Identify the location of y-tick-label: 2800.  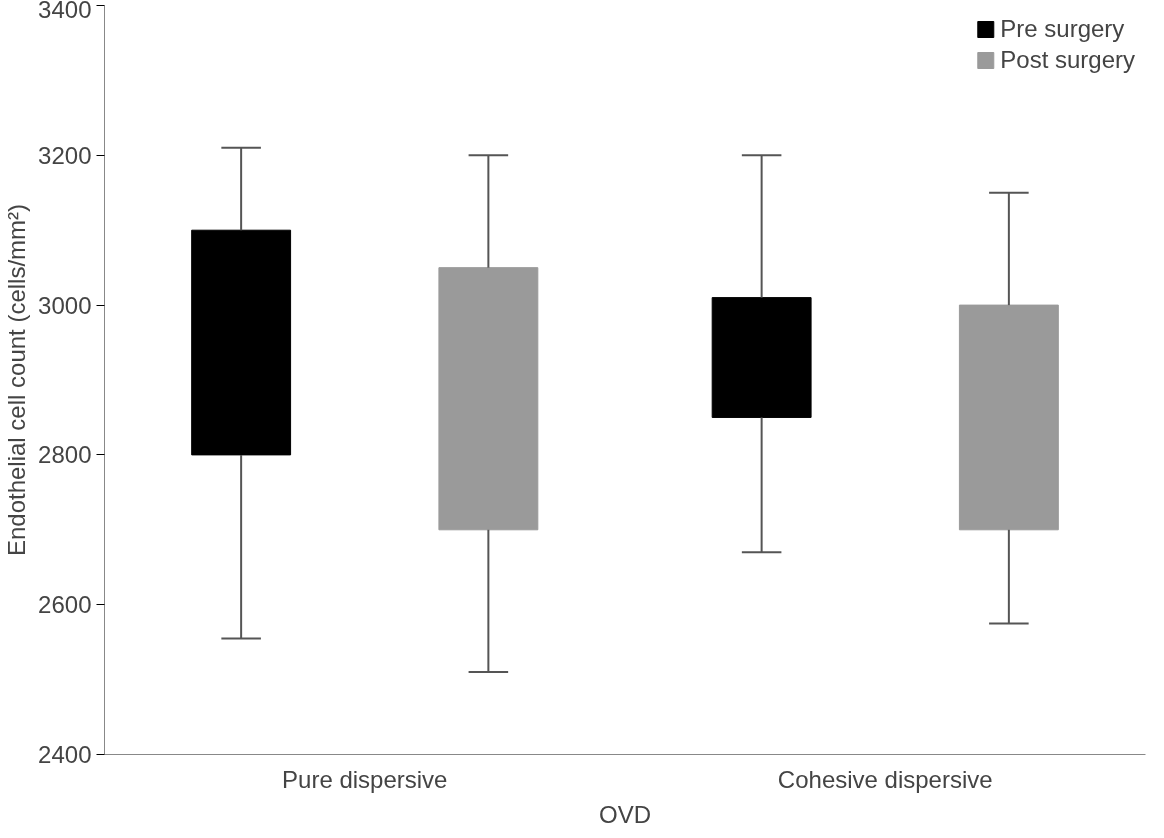
(65, 455).